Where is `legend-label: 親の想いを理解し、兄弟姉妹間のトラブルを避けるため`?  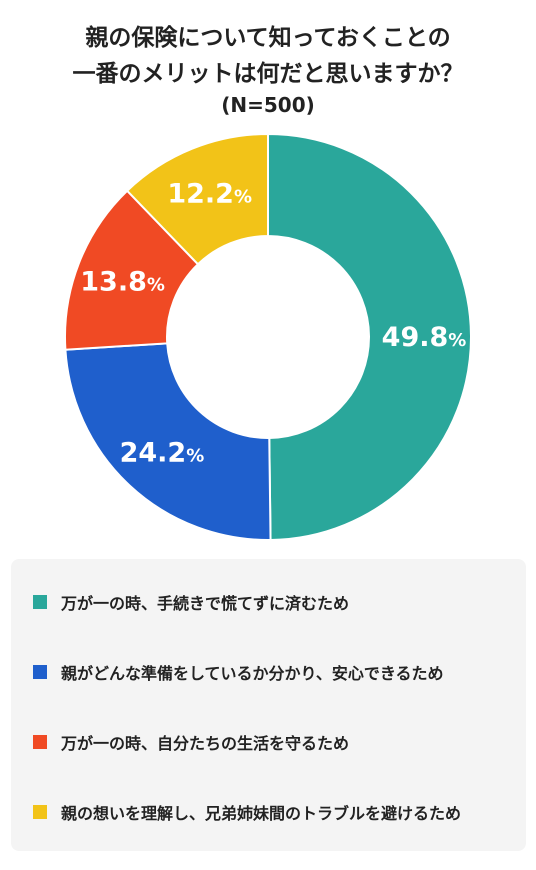
legend-label: 親の想いを理解し、兄弟姉妹間のトラブルを避けるため is located at coordinates (261, 813).